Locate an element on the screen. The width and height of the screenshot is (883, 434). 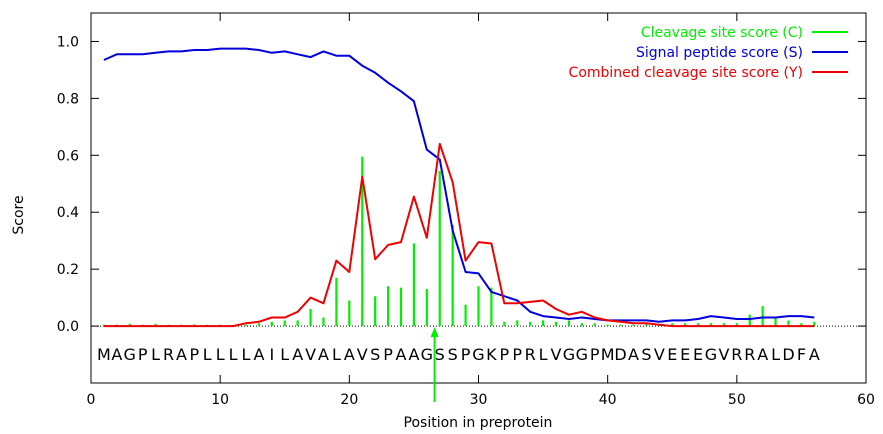
x-tick-label: 20 is located at coordinates (349, 400).